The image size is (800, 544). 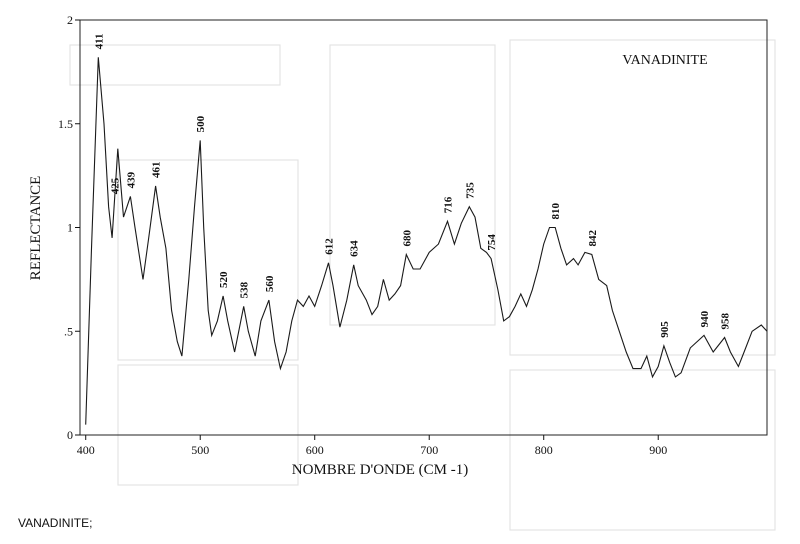 What do you see at coordinates (157, 170) in the screenshot?
I see `peak-label: 461` at bounding box center [157, 170].